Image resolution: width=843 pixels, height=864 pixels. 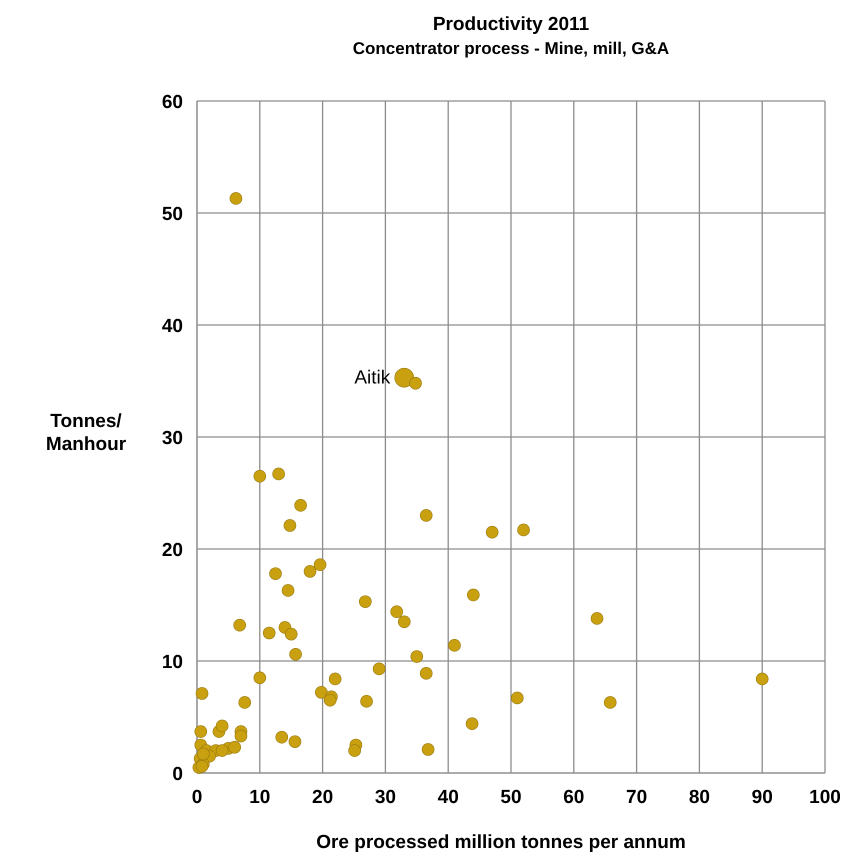 I want to click on y-tick-label: 40, so click(x=172, y=326).